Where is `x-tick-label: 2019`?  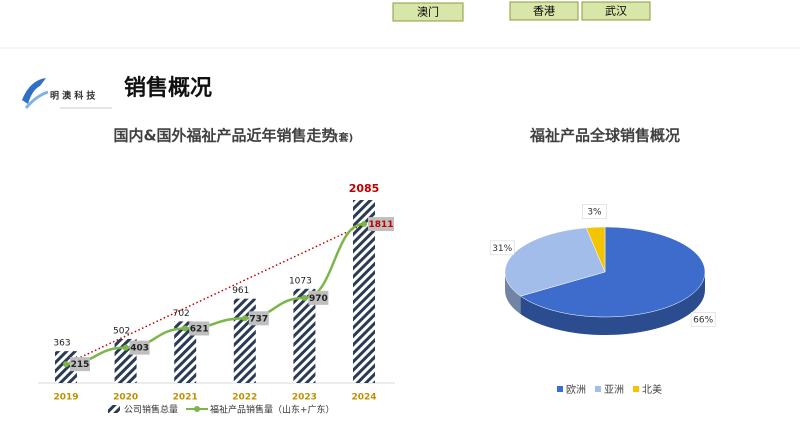
x-tick-label: 2019 is located at coordinates (65, 398).